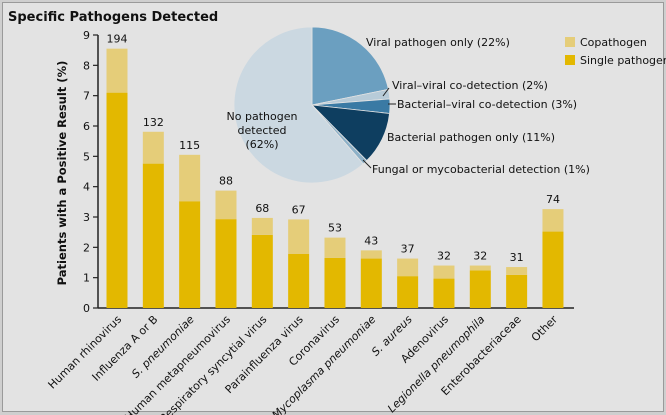  Describe the element at coordinates (438, 42) in the screenshot. I see `pie-label: Viral pathogen only (22%)` at that location.